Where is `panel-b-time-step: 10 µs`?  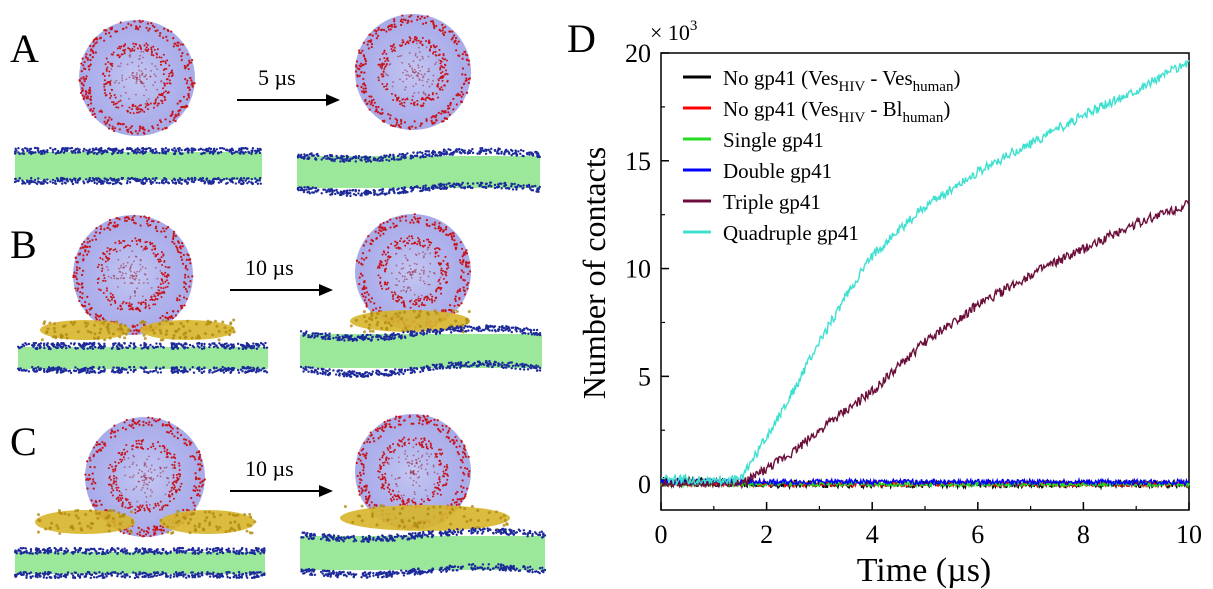 panel-b-time-step: 10 µs is located at coordinates (269, 267).